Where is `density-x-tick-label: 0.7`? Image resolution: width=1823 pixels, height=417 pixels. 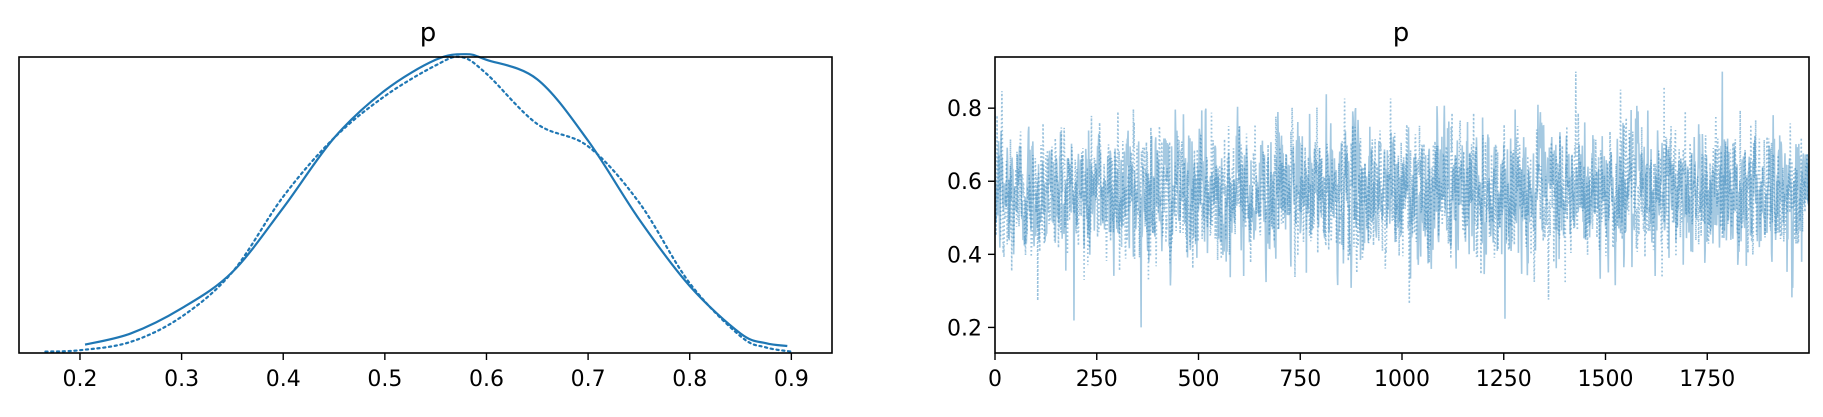
density-x-tick-label: 0.7 is located at coordinates (588, 379).